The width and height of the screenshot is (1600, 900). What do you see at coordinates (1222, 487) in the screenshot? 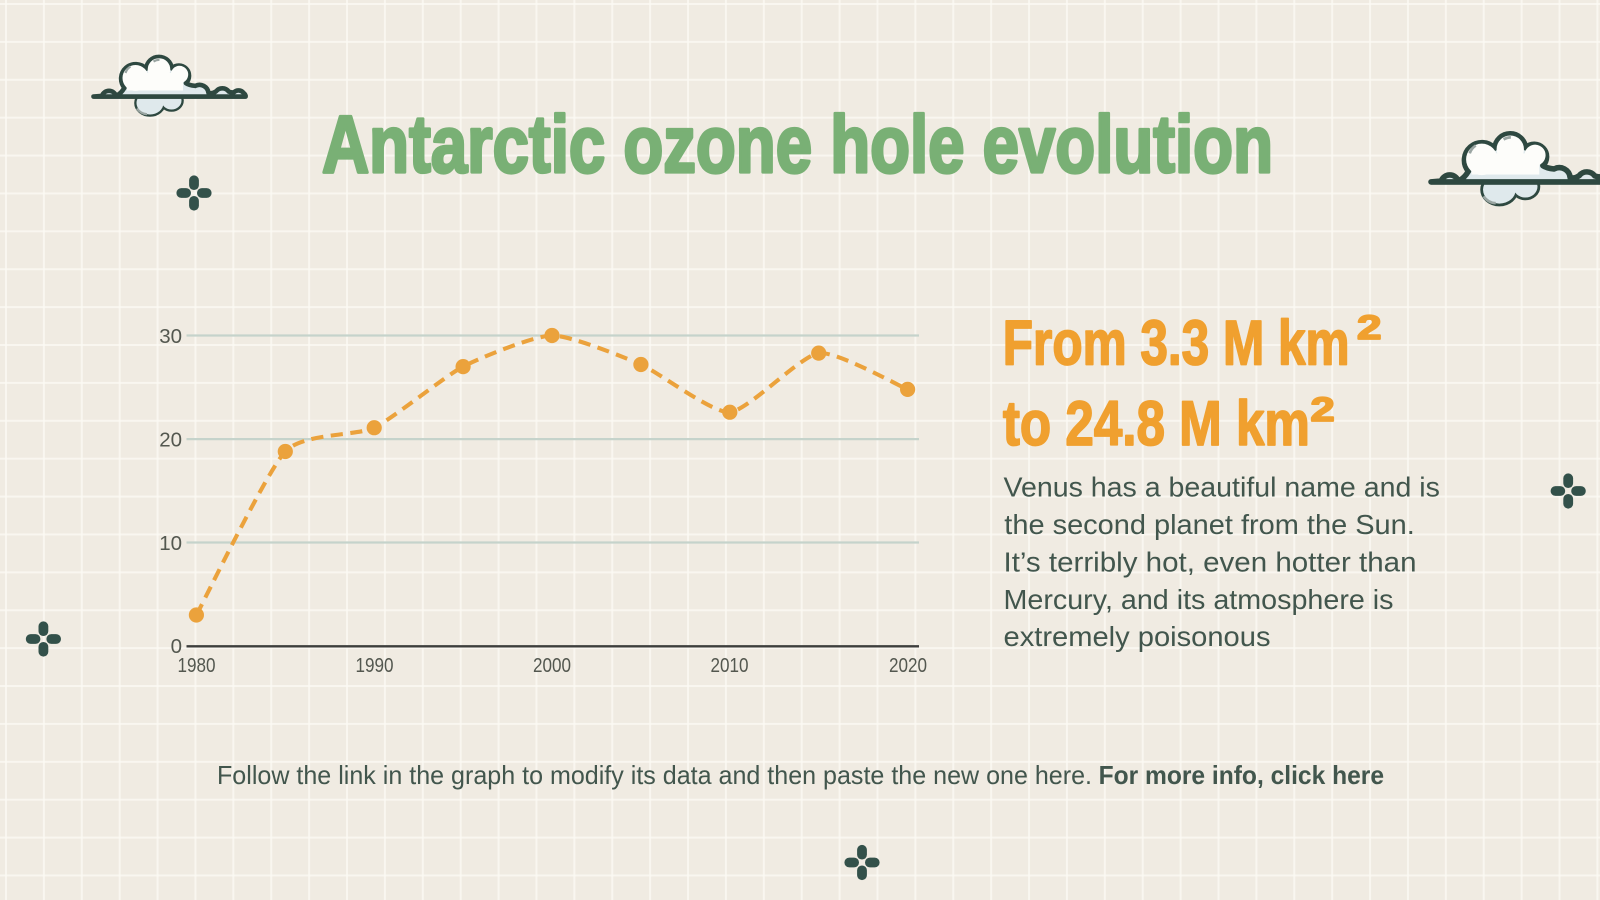
I see `svg-text:Venus has a beautiful name and: Venus has a beautiful name and is` at bounding box center [1222, 487].